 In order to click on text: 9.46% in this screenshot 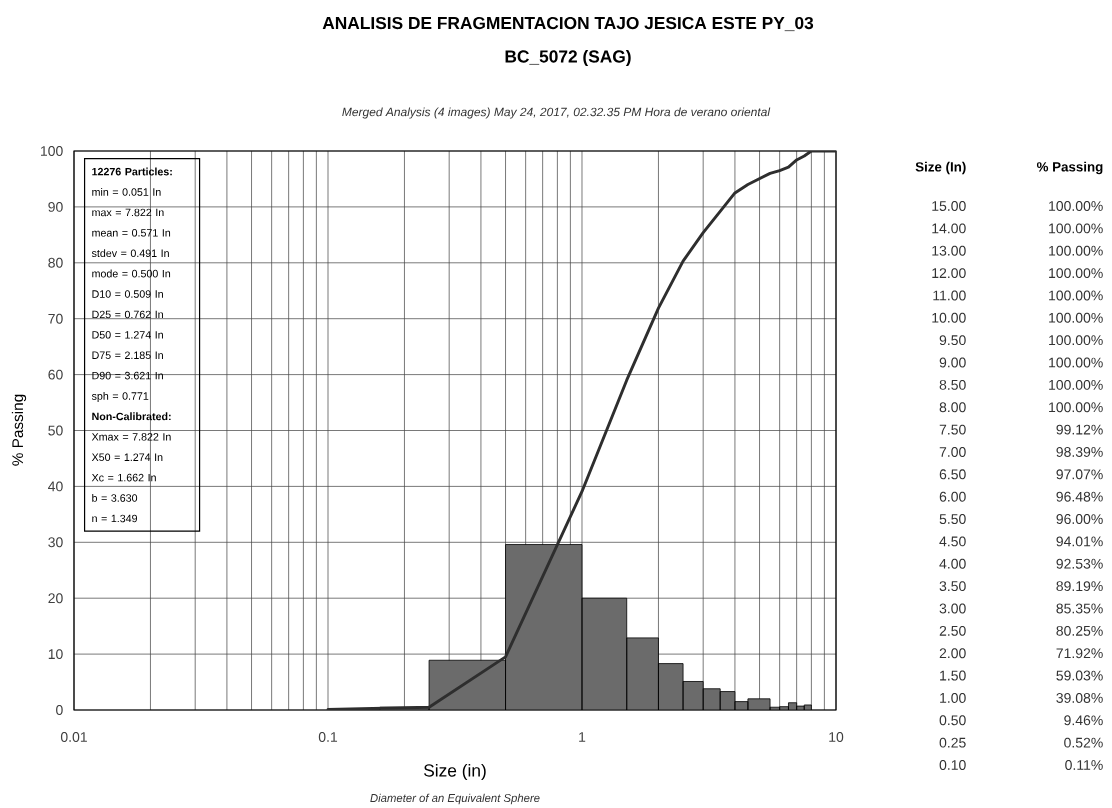, I will do `click(1083, 720)`.